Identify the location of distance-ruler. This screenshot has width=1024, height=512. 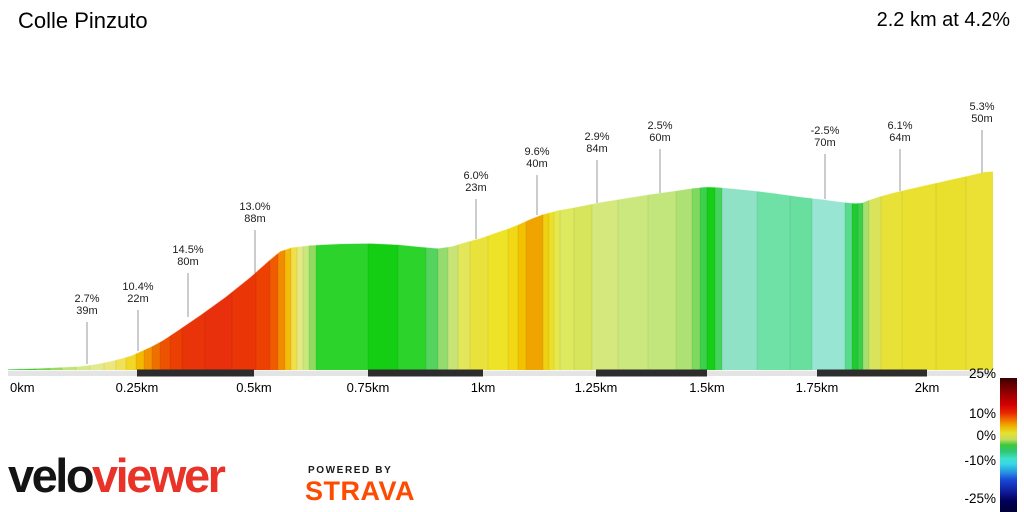
(500, 373).